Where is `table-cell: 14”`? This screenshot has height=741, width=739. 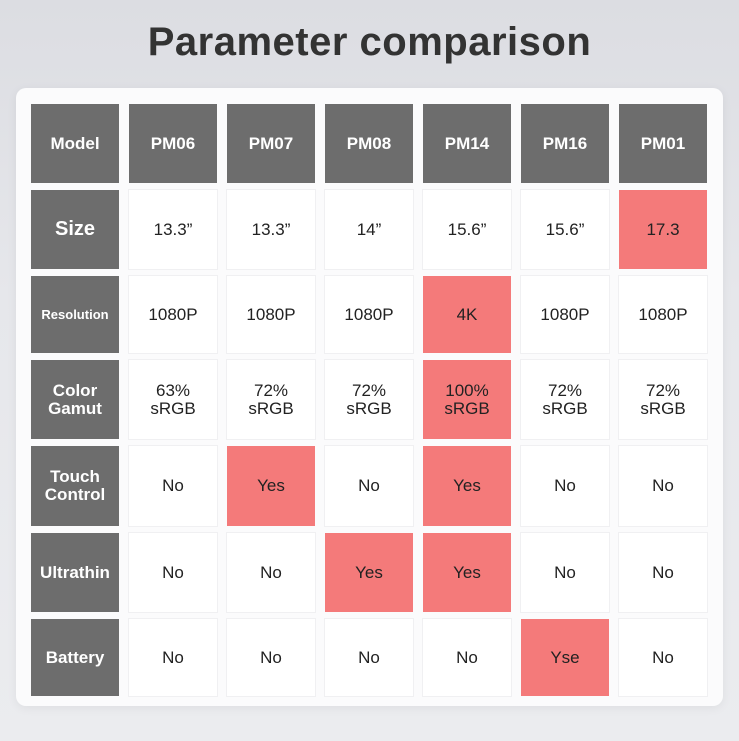 table-cell: 14” is located at coordinates (369, 229).